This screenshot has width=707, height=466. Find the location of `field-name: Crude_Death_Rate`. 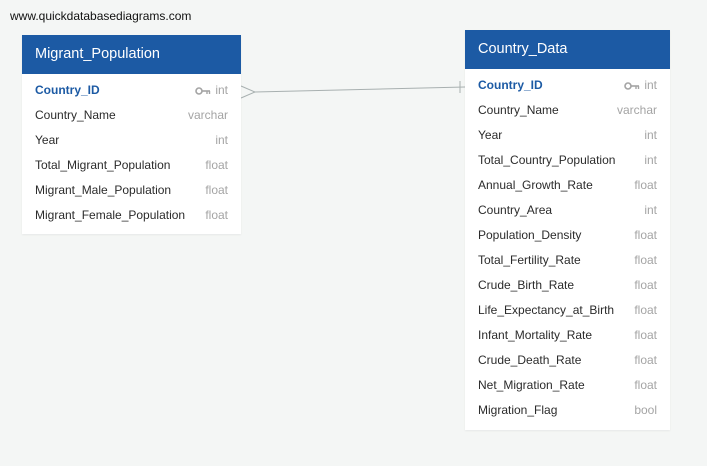

field-name: Crude_Death_Rate is located at coordinates (530, 360).